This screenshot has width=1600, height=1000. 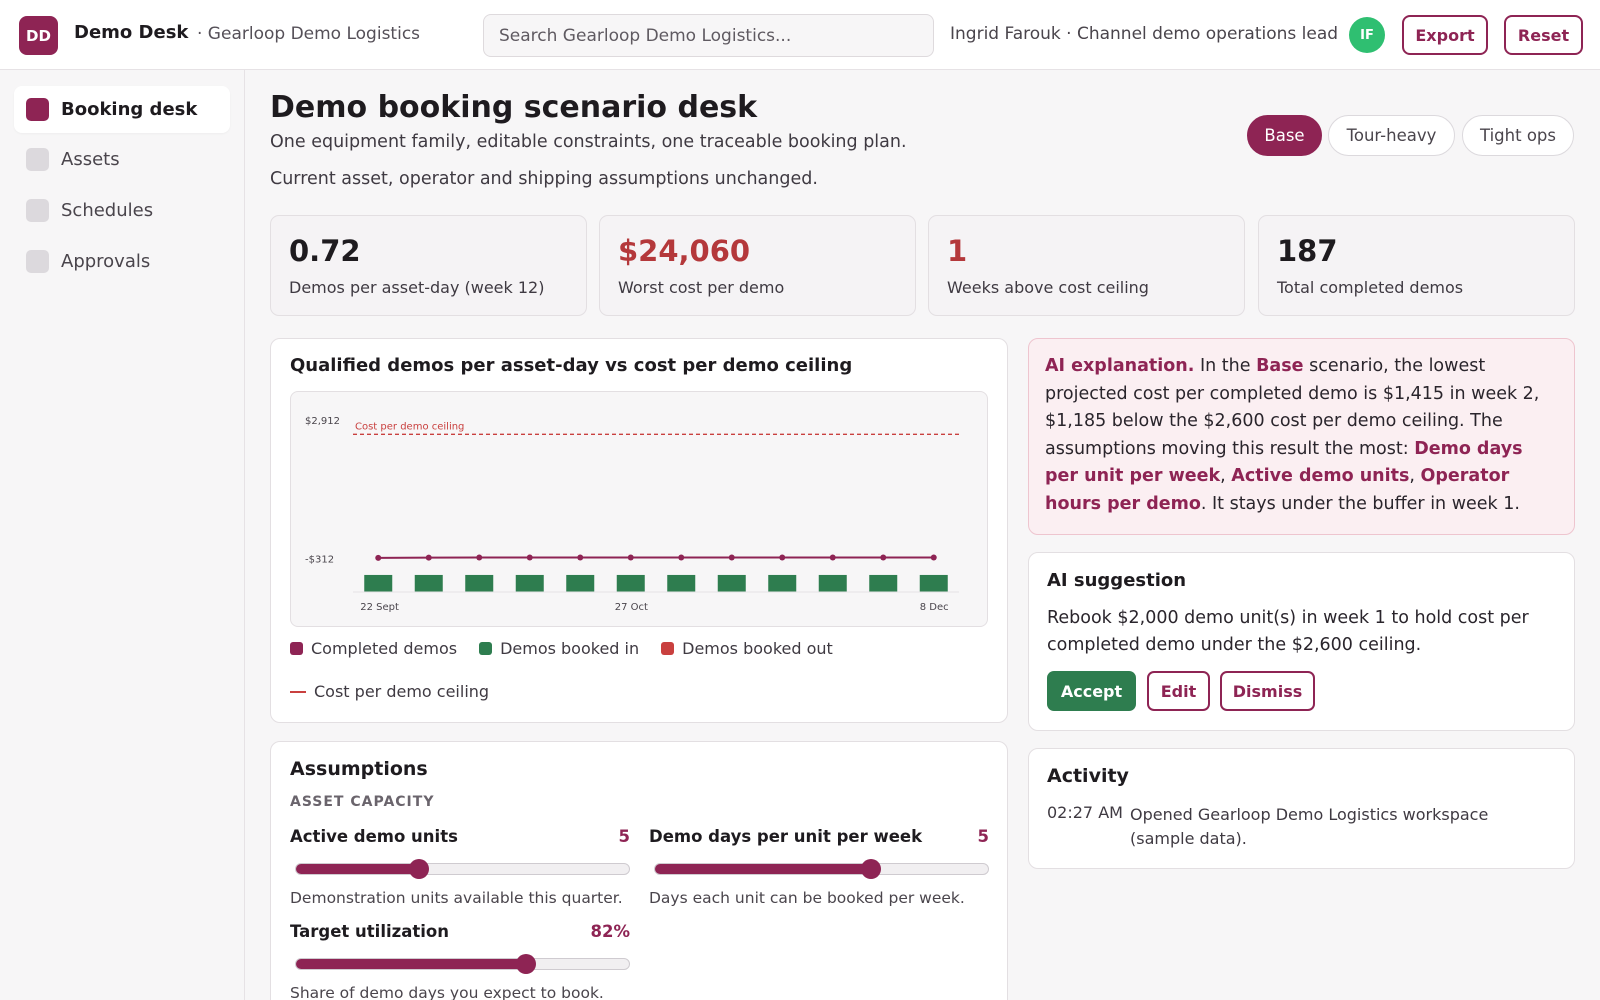 What do you see at coordinates (129, 109) in the screenshot?
I see `sidebar-item-label: Booking desk` at bounding box center [129, 109].